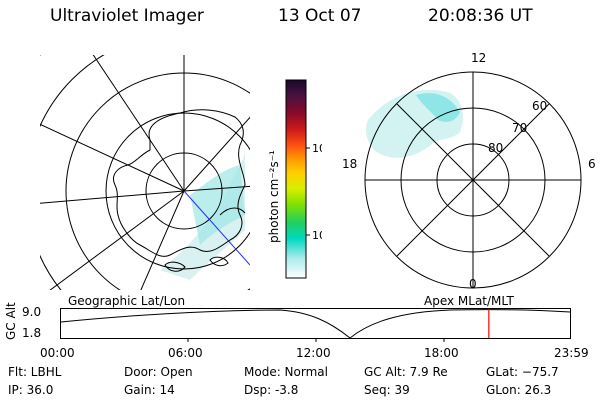 The image size is (600, 400). I want to click on timeline-ylabel: GC Alt, so click(11, 321).